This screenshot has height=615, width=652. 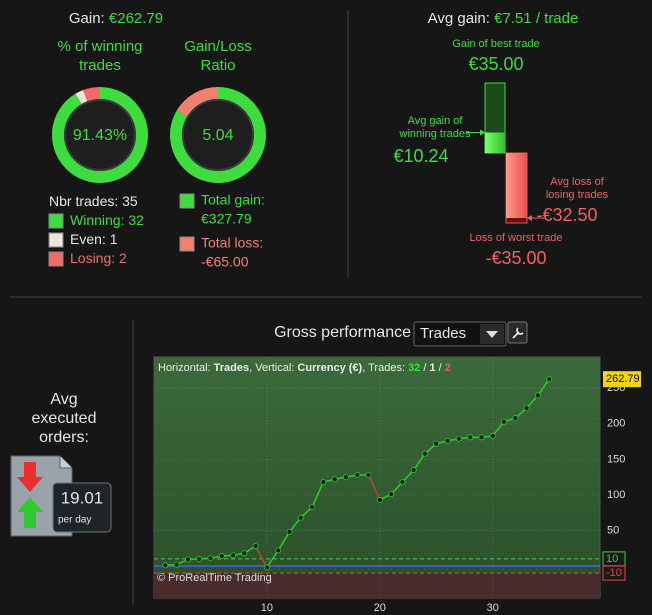 What do you see at coordinates (495, 64) in the screenshot?
I see `annotation-value: €35.00` at bounding box center [495, 64].